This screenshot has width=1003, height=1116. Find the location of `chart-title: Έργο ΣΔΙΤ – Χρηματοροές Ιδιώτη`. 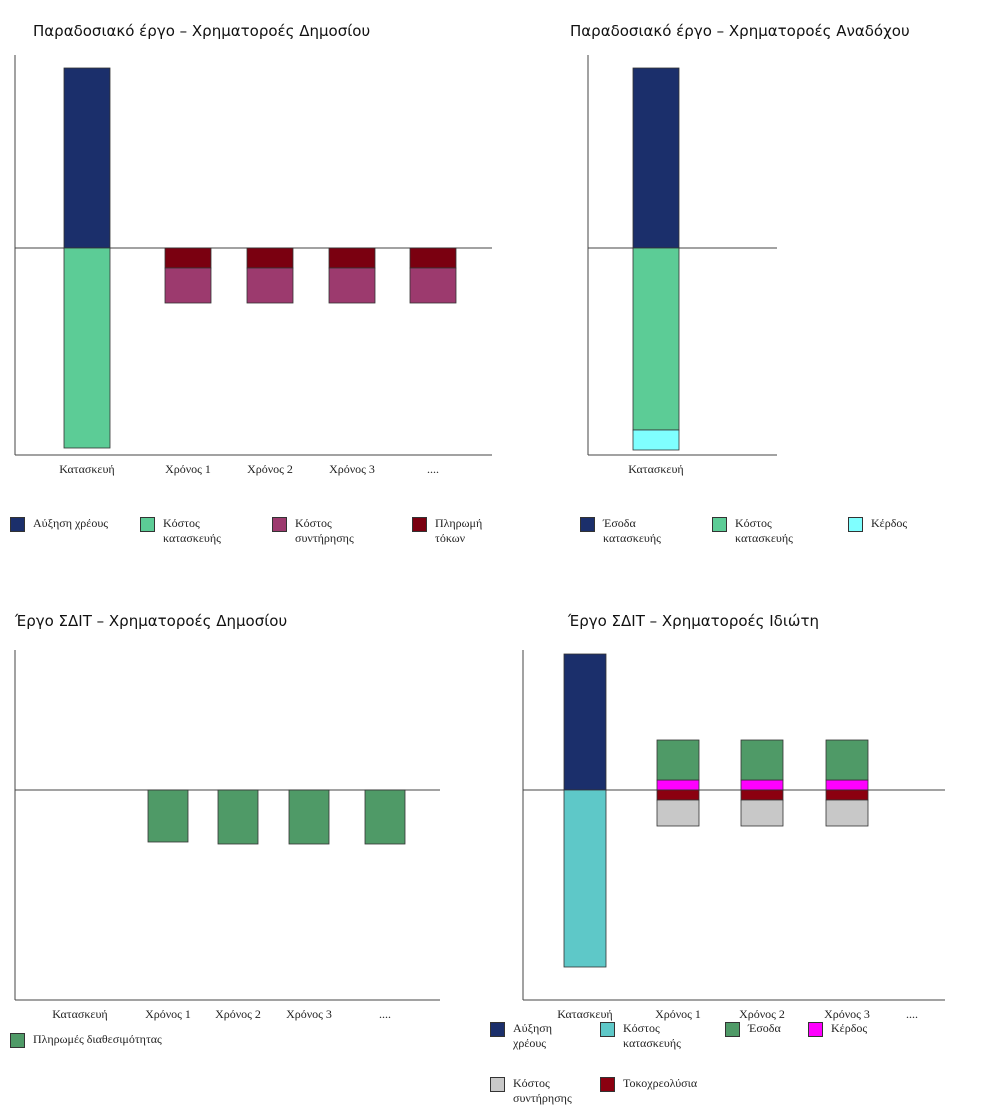

chart-title: Έργο ΣΔΙΤ – Χρηματοροές Ιδιώτη is located at coordinates (693, 621).